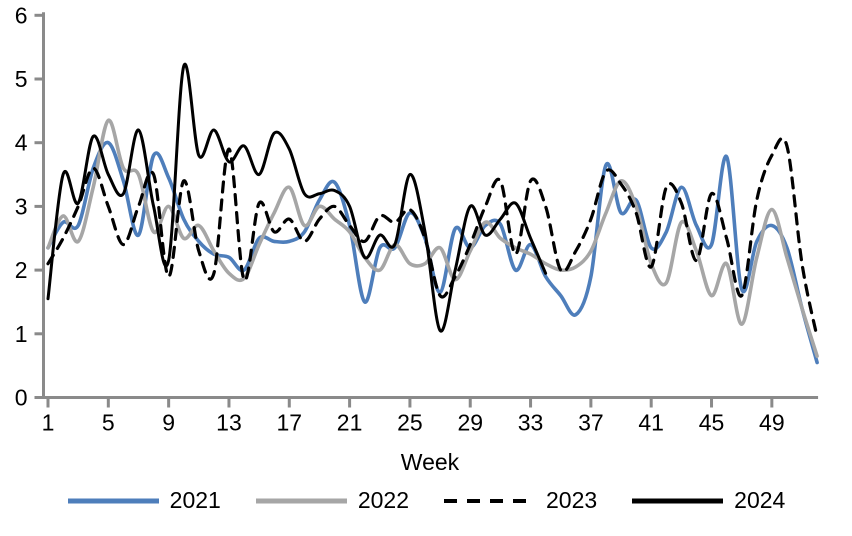 The width and height of the screenshot is (852, 536). I want to click on legend-item-2021: 2021, so click(144, 500).